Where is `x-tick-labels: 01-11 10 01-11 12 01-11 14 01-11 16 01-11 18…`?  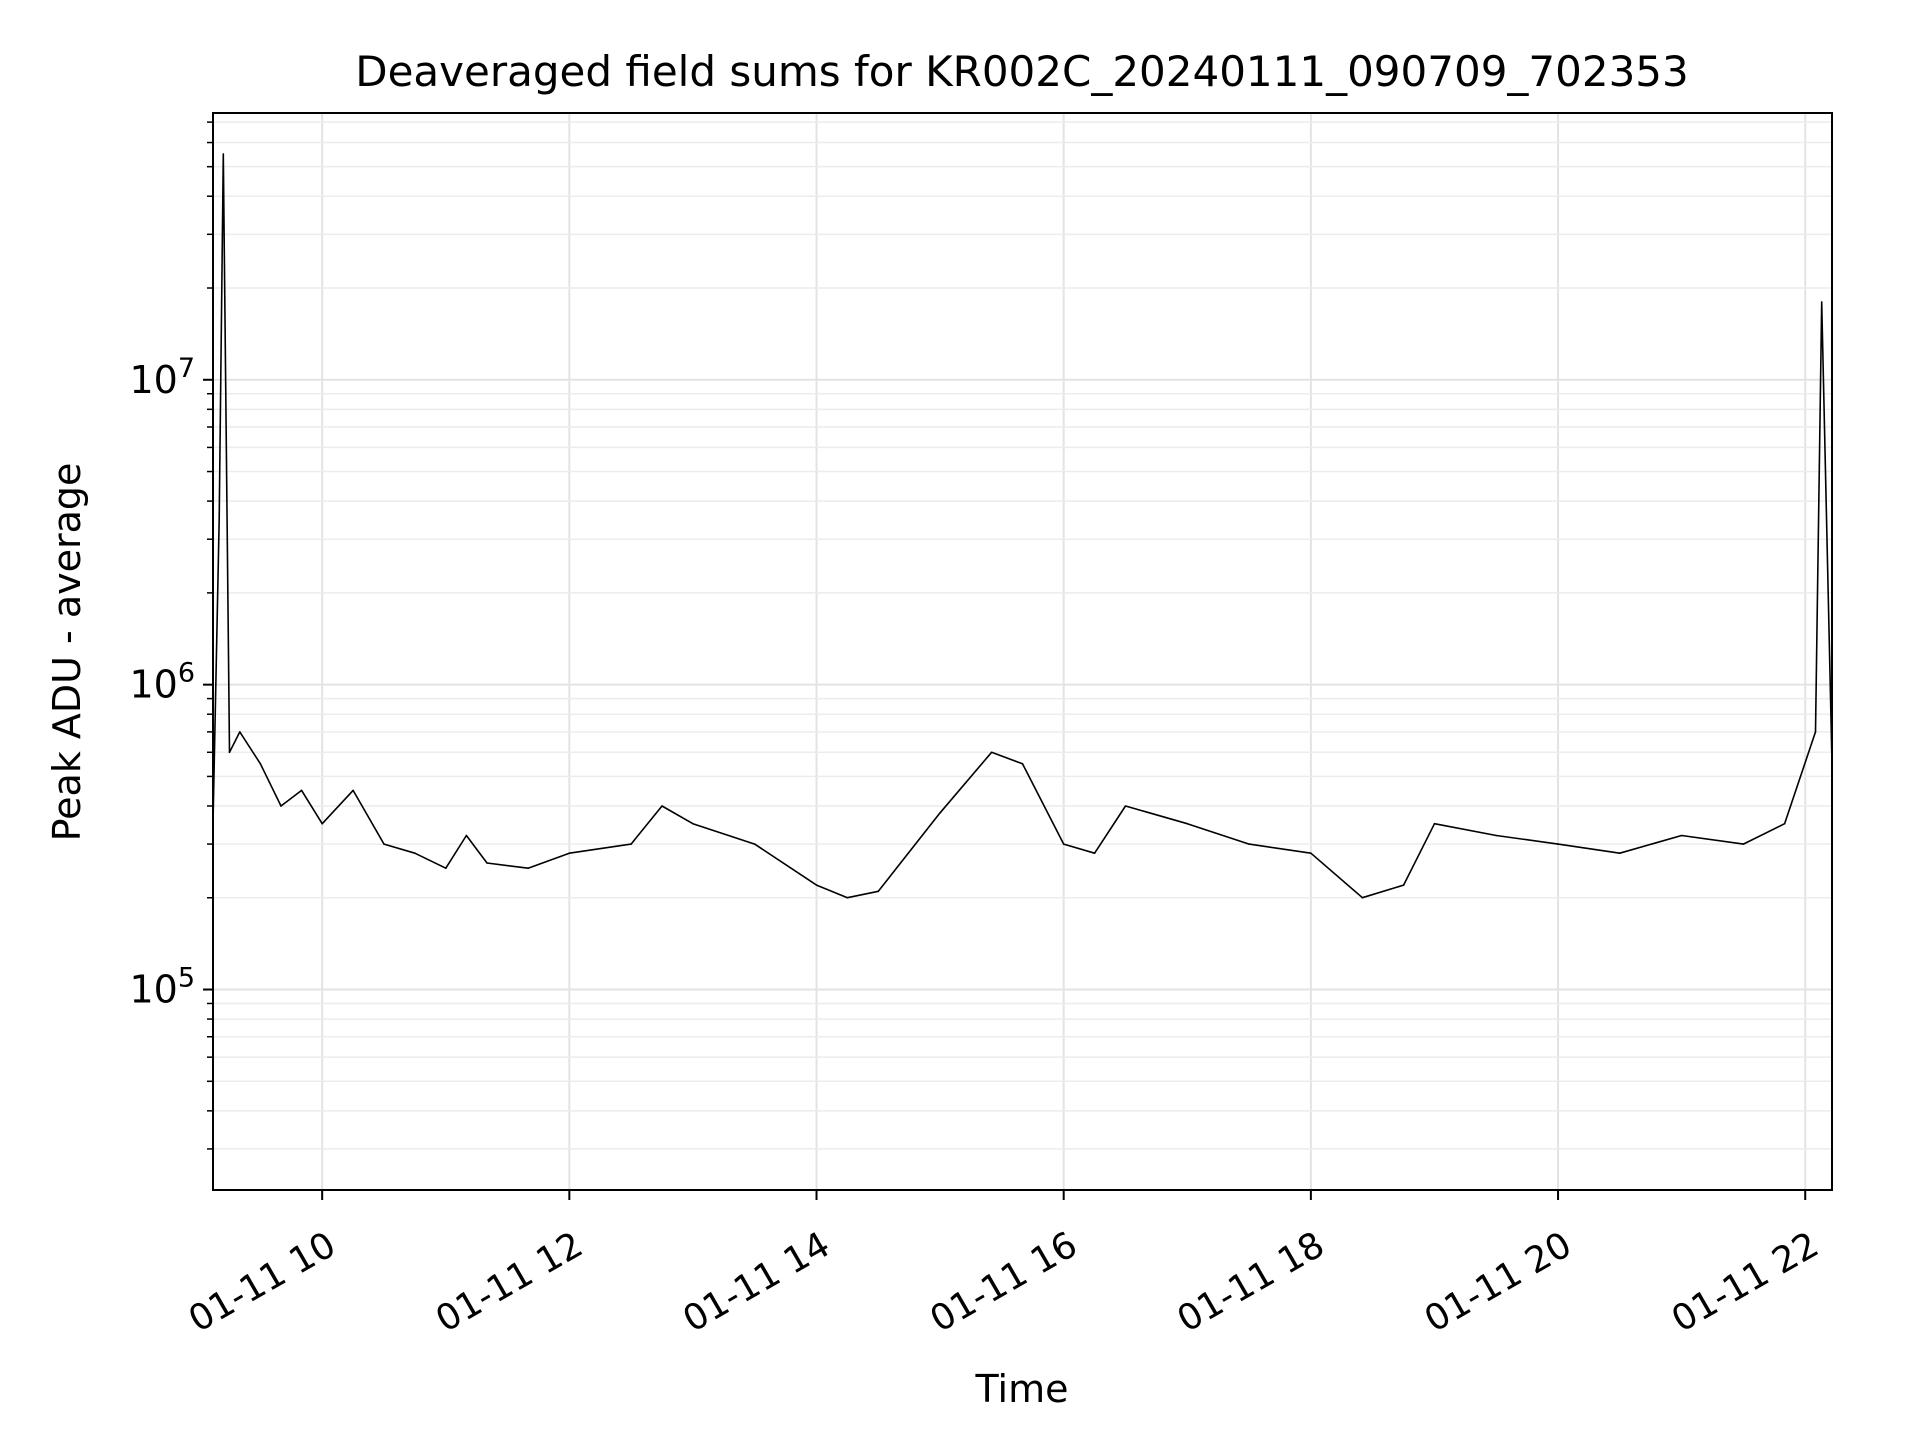 x-tick-labels: 01-11 10 01-11 12 01-11 14 01-11 16 01-11 18… is located at coordinates (1004, 1282).